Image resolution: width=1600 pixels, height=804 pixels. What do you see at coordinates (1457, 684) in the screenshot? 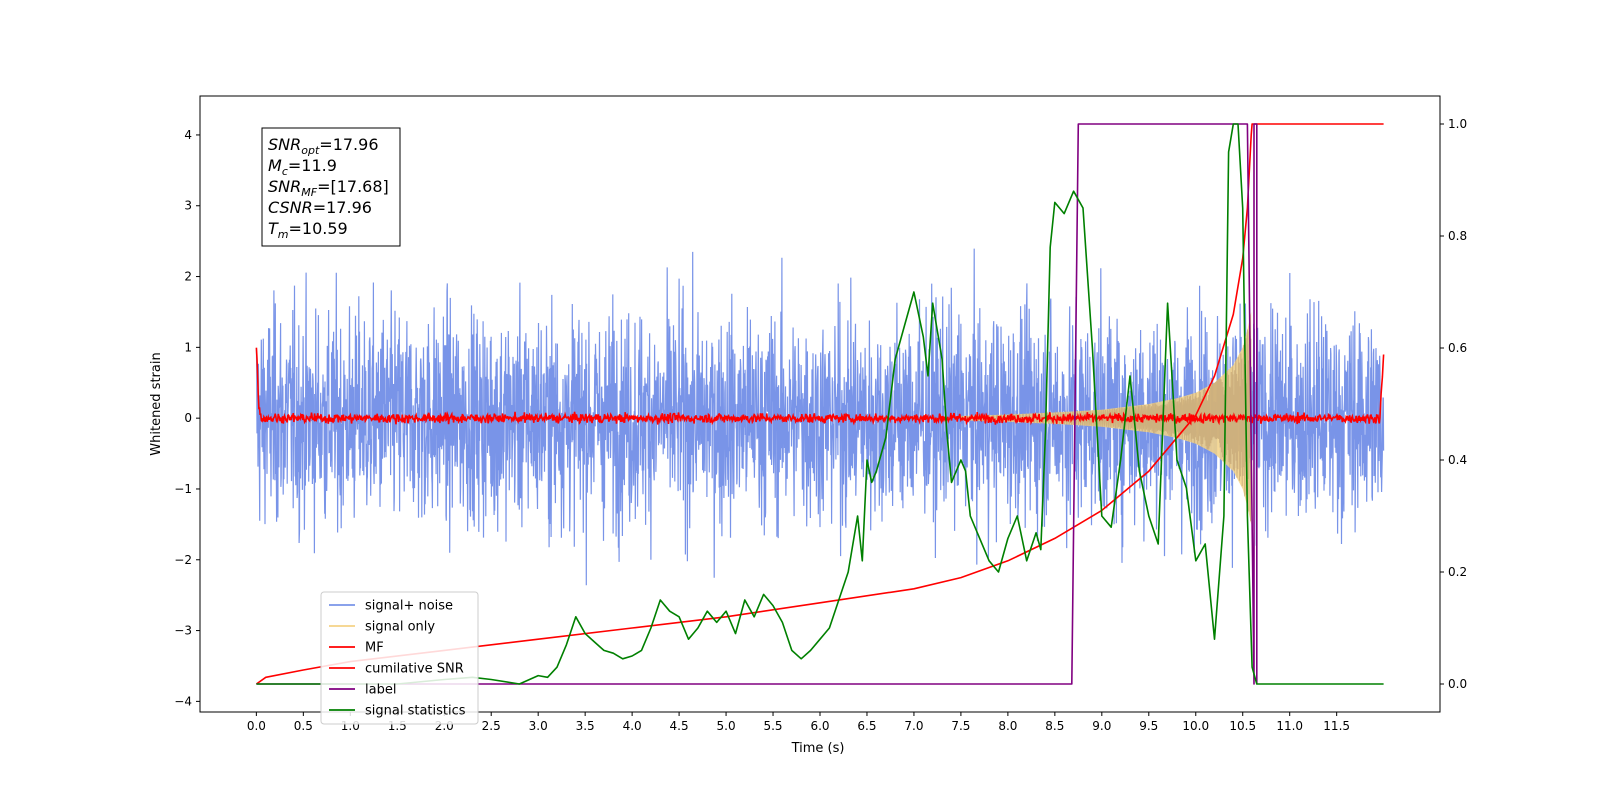
I see `y2-tick-label: 0.0` at bounding box center [1457, 684].